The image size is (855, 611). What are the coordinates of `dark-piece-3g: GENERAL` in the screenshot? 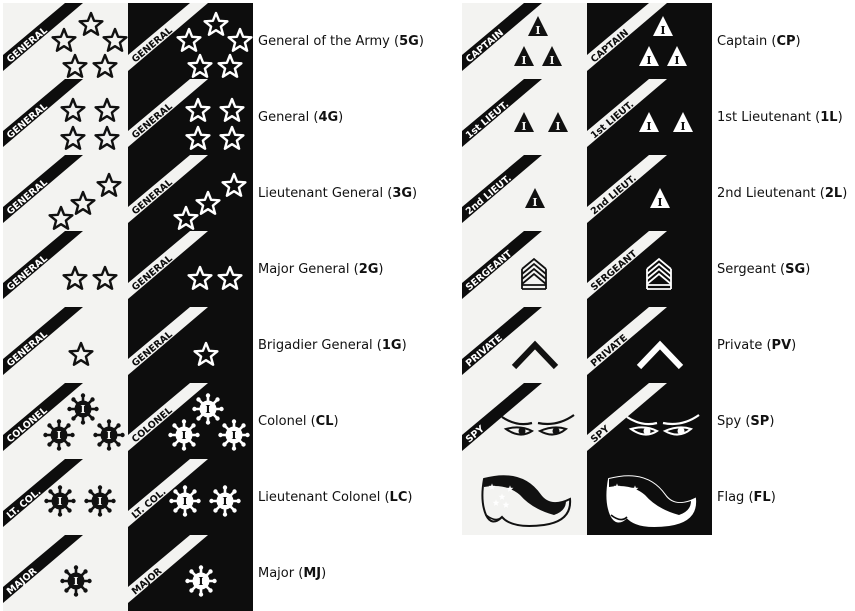 It's located at (190, 193).